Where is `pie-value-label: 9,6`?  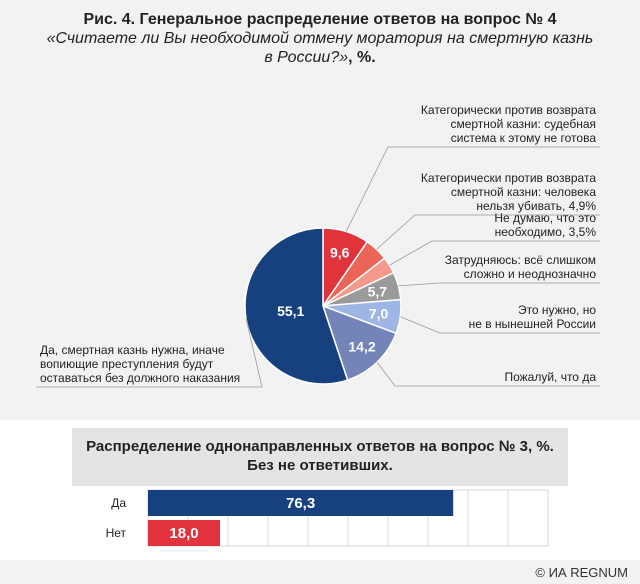
pie-value-label: 9,6 is located at coordinates (340, 252).